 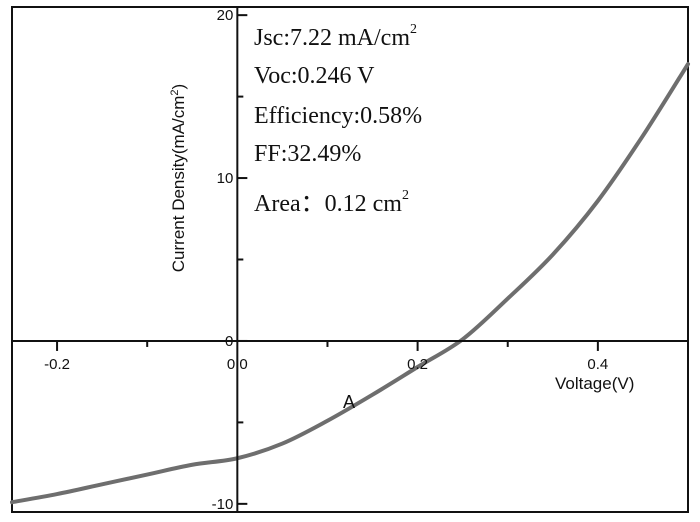 What do you see at coordinates (307, 154) in the screenshot?
I see `annotation-line: FF:32.49%` at bounding box center [307, 154].